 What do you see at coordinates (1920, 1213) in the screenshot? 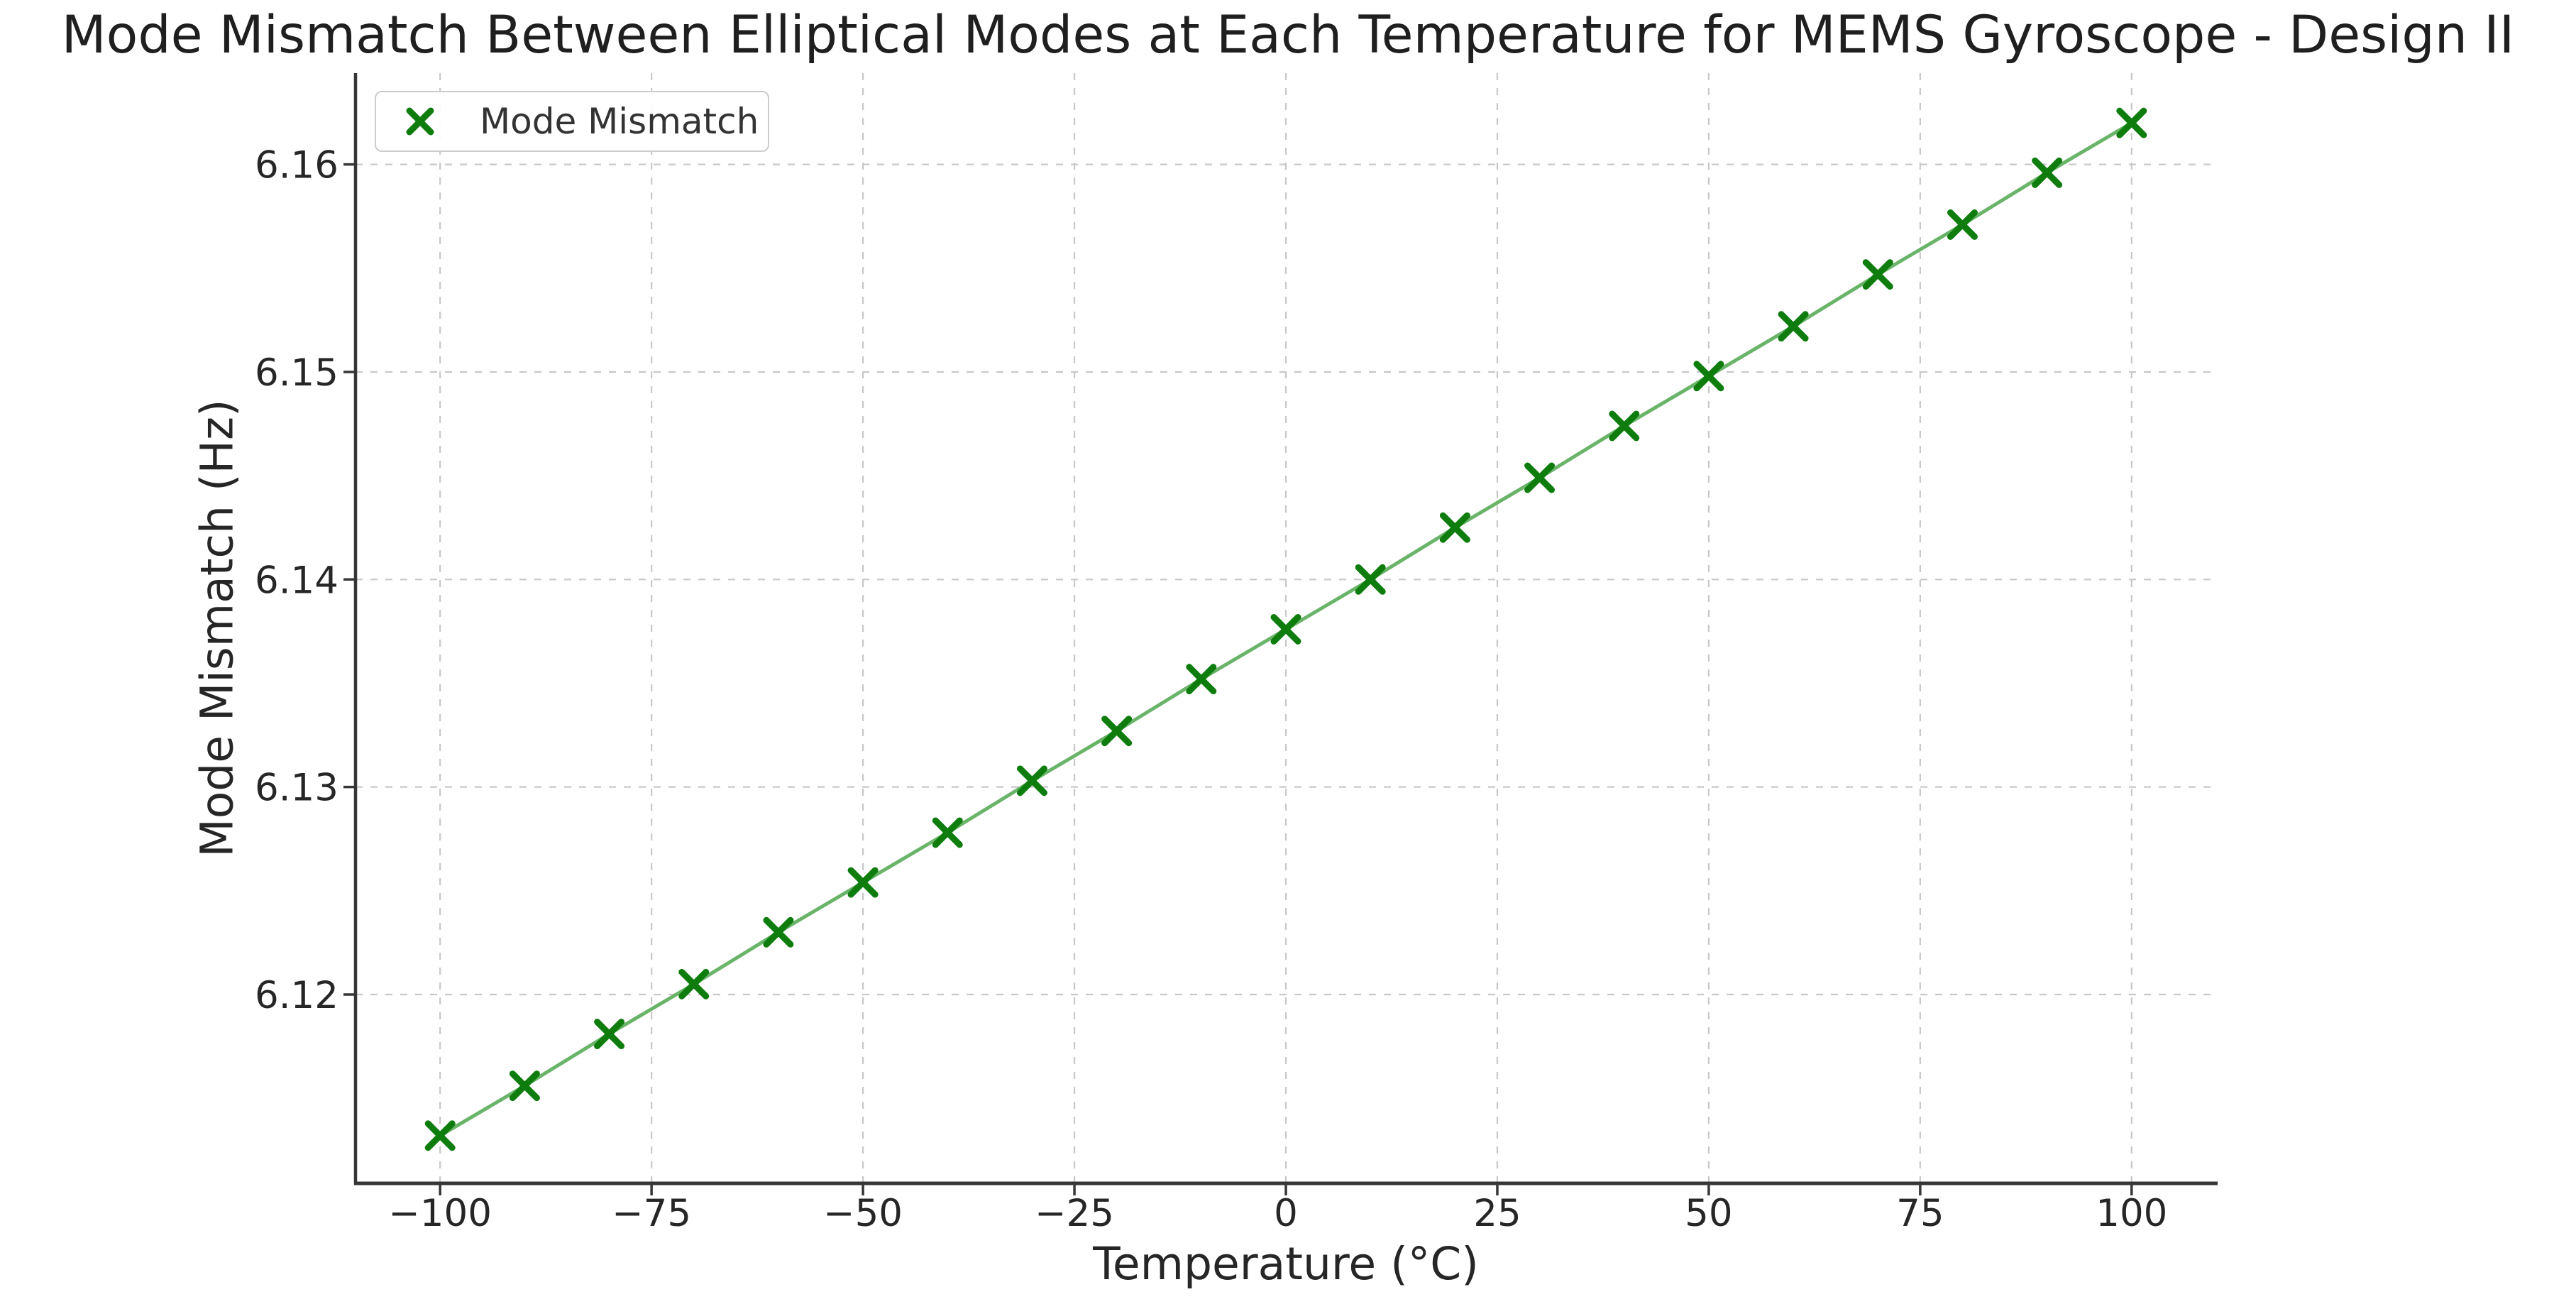
I see `x-tick-label: 75` at bounding box center [1920, 1213].